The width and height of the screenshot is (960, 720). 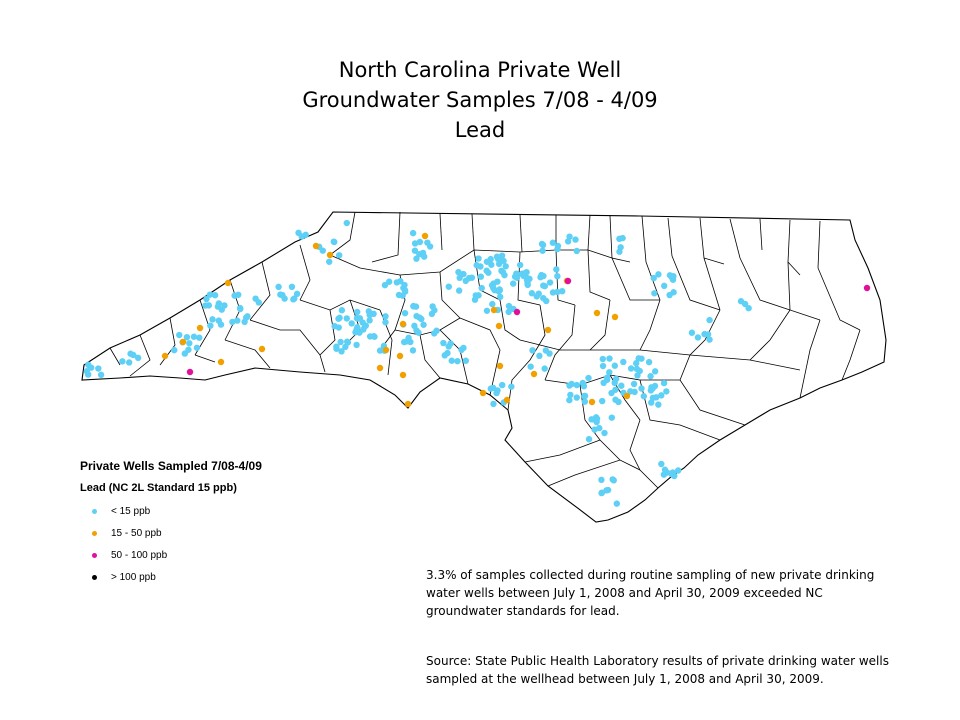 I want to click on legend-item-under-15: < 15 ppb, so click(x=187, y=511).